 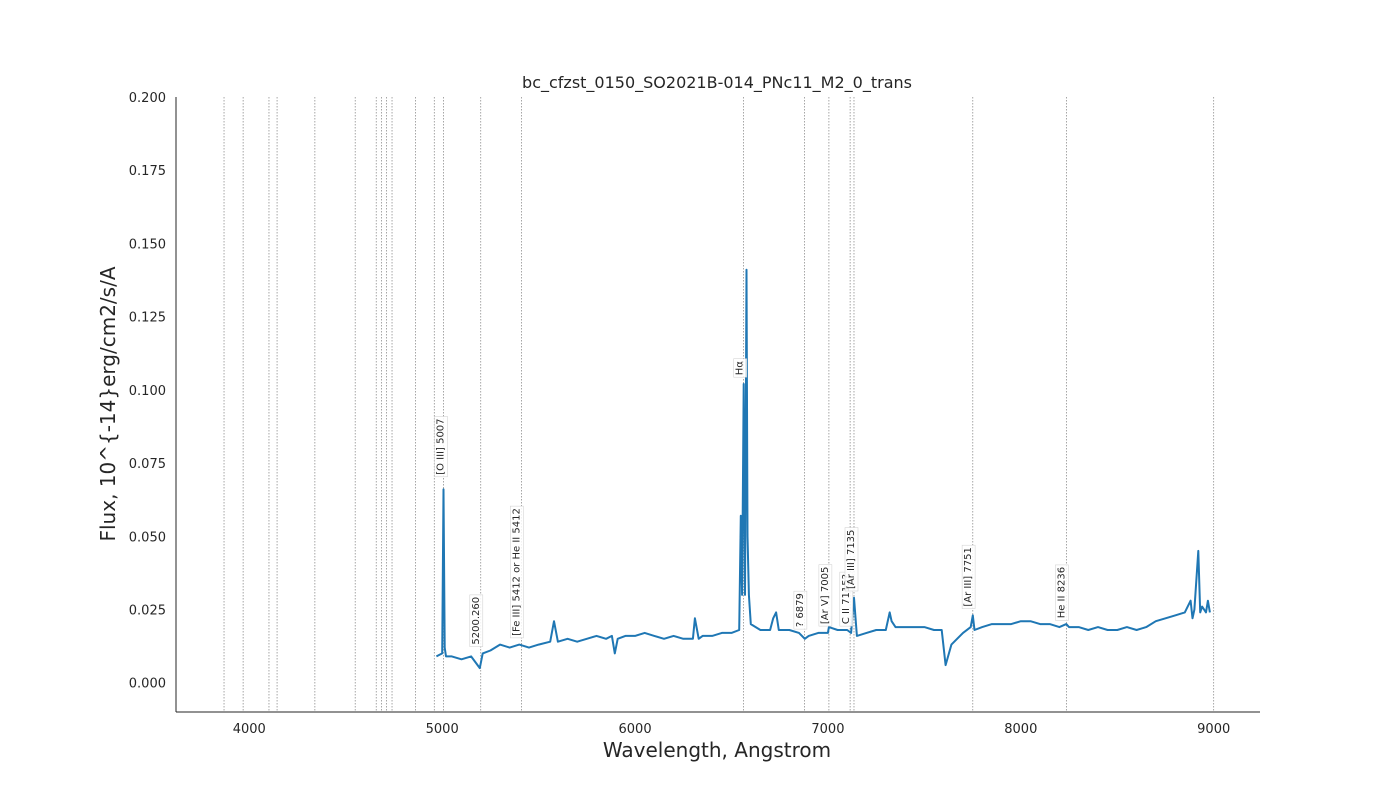 I want to click on x-tick-label: 7000, so click(x=827, y=729).